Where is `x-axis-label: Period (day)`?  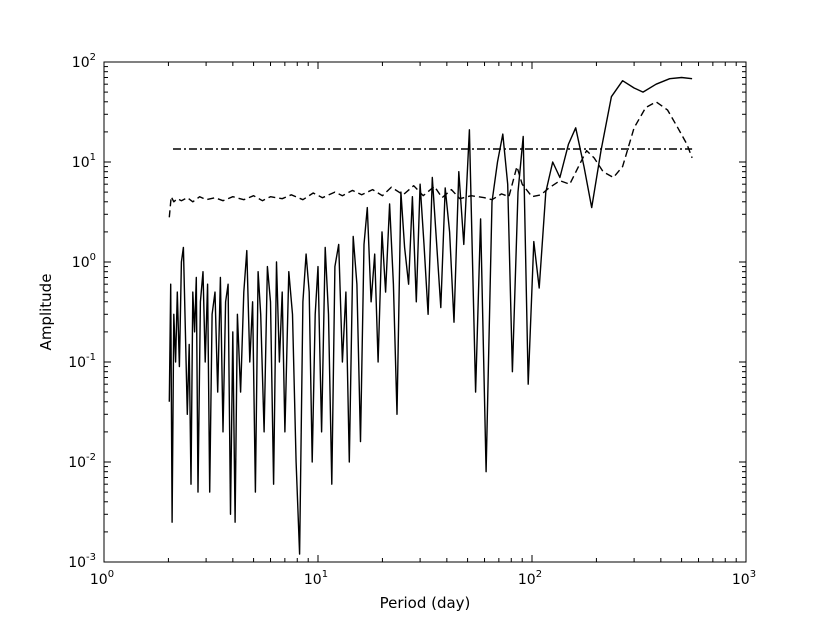
x-axis-label: Period (day) is located at coordinates (425, 603).